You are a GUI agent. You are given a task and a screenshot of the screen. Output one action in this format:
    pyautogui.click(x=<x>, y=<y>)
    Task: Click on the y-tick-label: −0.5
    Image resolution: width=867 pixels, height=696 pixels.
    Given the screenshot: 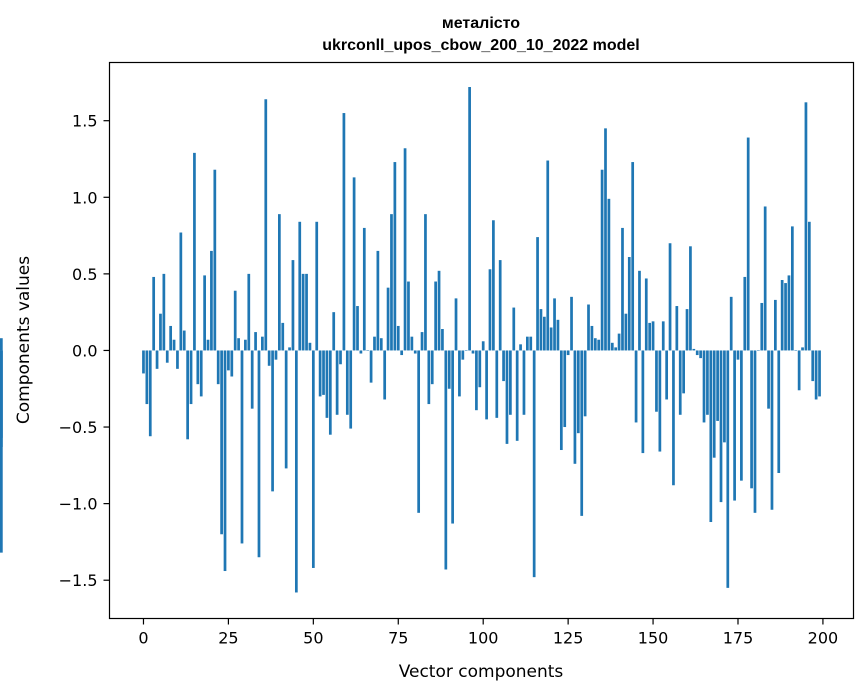 What is the action you would take?
    pyautogui.click(x=78, y=427)
    